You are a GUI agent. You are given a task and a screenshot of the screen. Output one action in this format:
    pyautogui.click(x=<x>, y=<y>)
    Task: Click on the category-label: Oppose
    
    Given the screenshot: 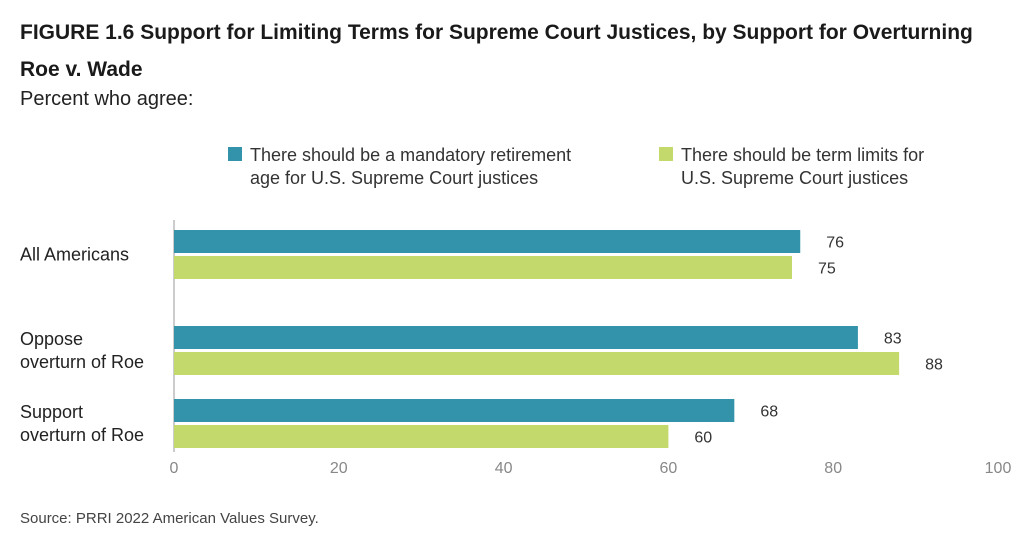 What is the action you would take?
    pyautogui.click(x=51, y=339)
    